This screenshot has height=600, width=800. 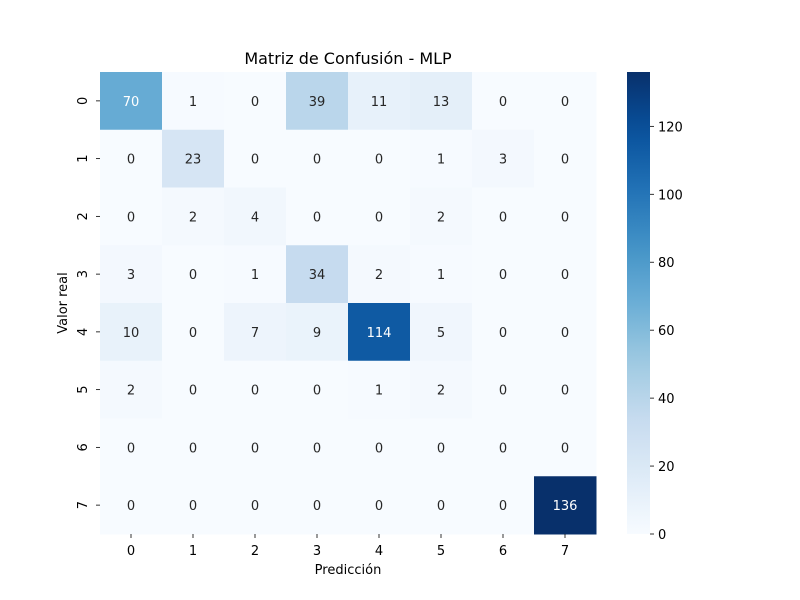 I want to click on cell-value-r4-c0: 10, so click(x=131, y=333).